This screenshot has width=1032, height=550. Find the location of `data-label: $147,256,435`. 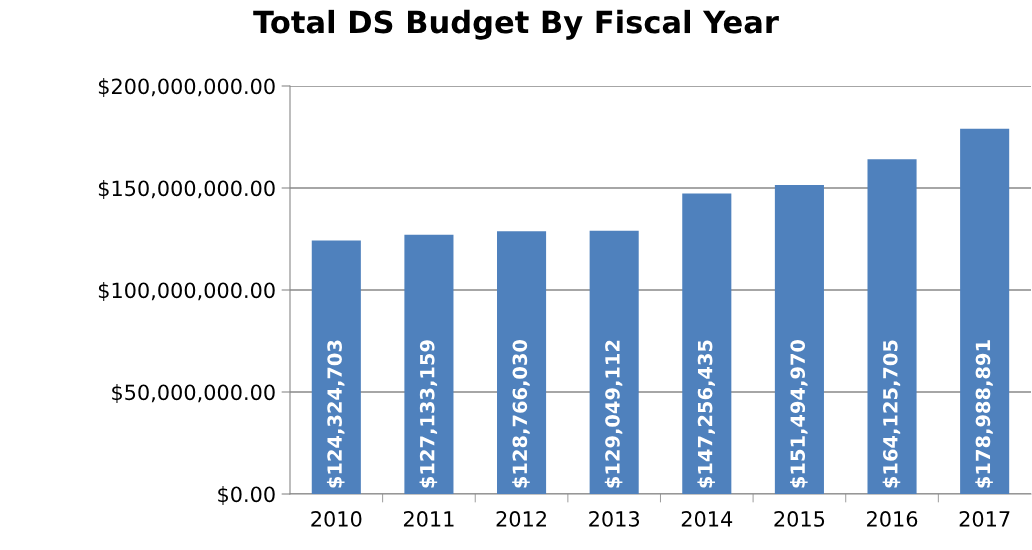

data-label: $147,256,435 is located at coordinates (706, 414).